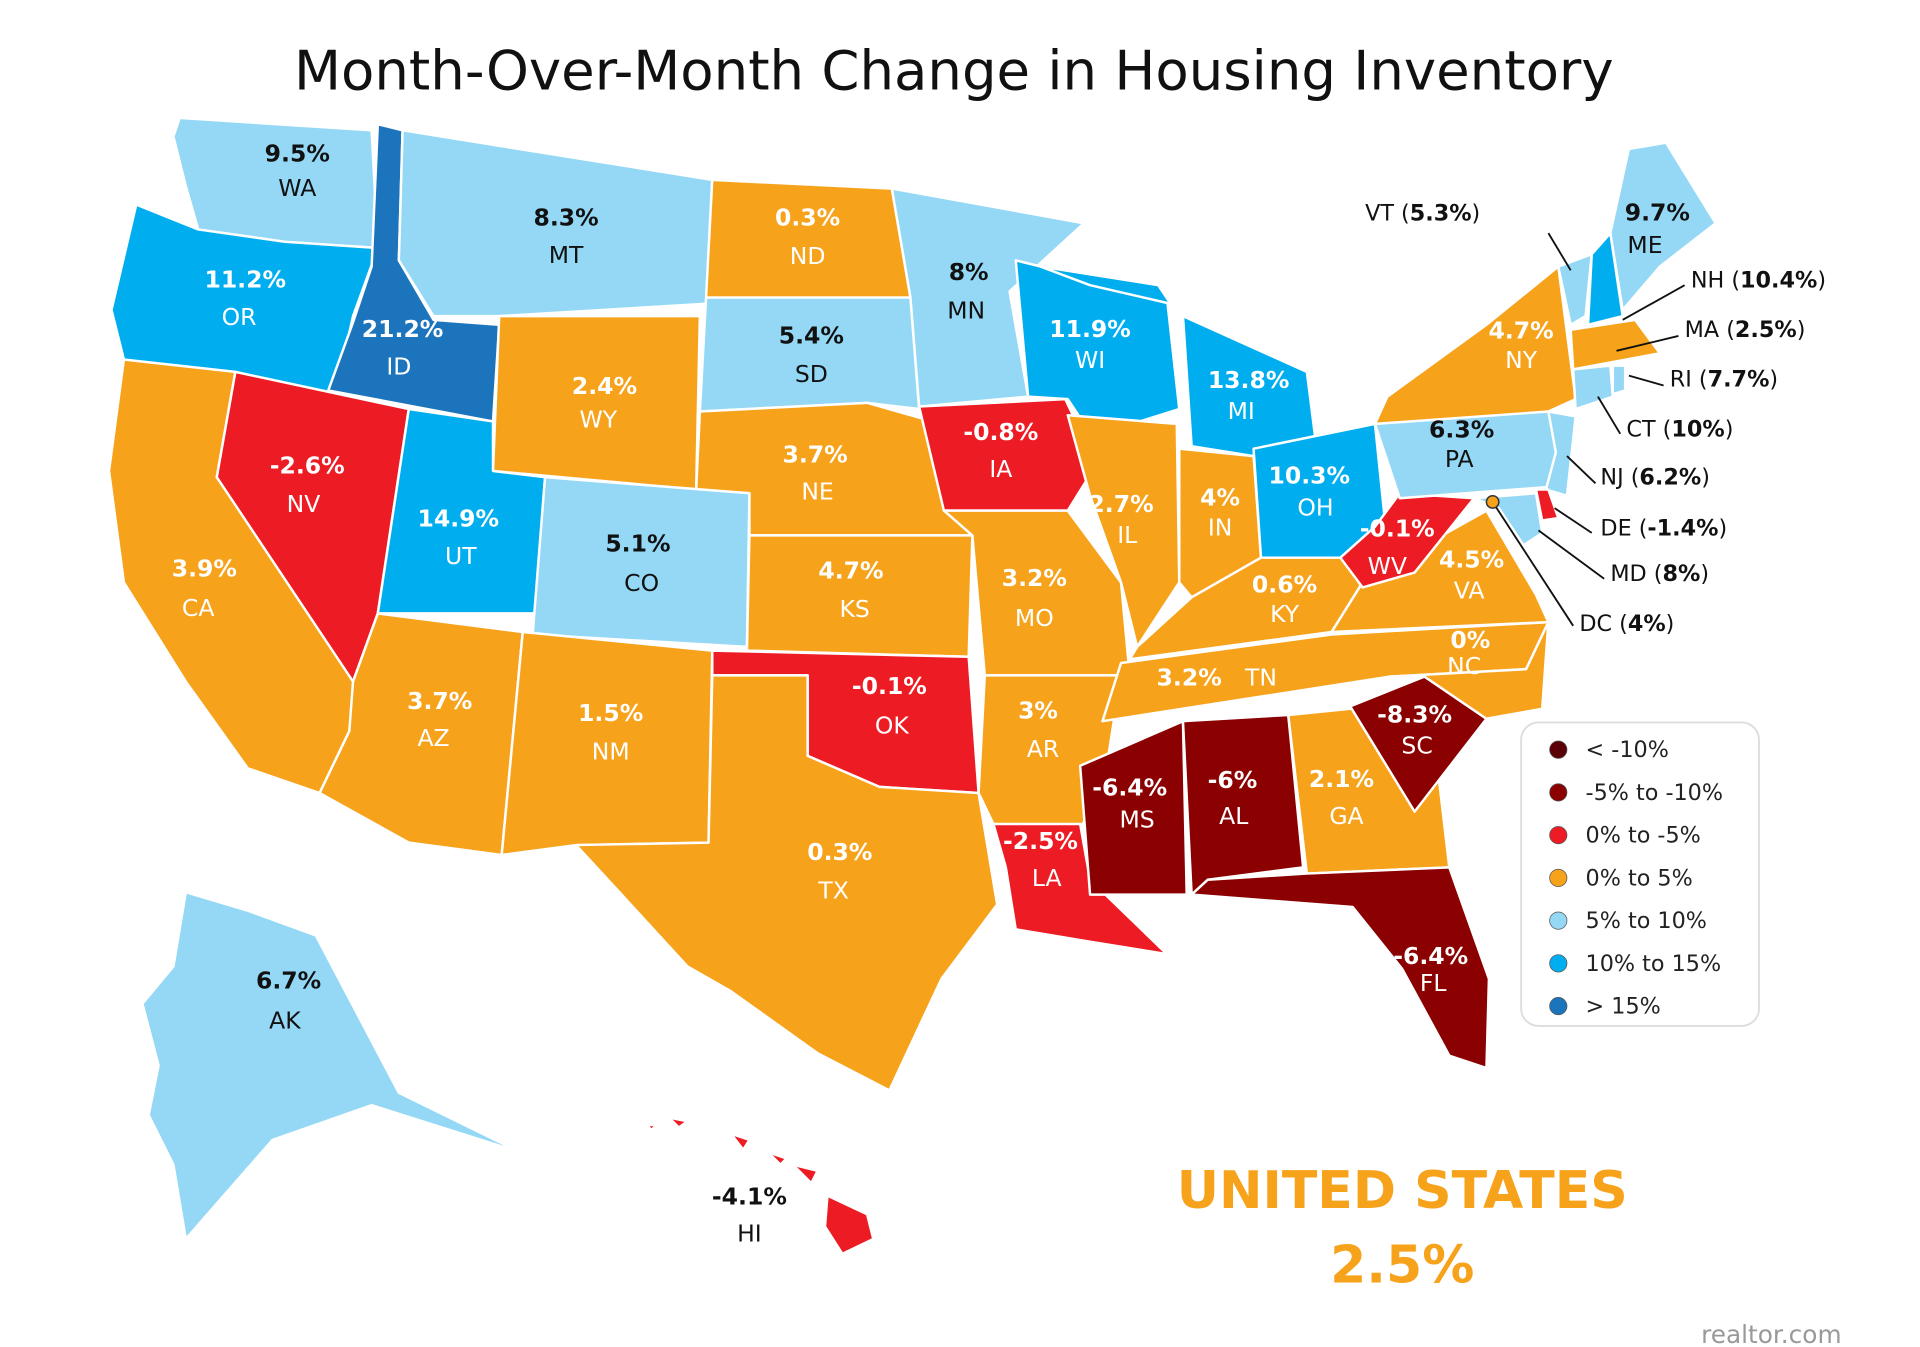 The height and width of the screenshot is (1347, 1920). What do you see at coordinates (1422, 214) in the screenshot?
I see `callout-label: VT (5.3%)` at bounding box center [1422, 214].